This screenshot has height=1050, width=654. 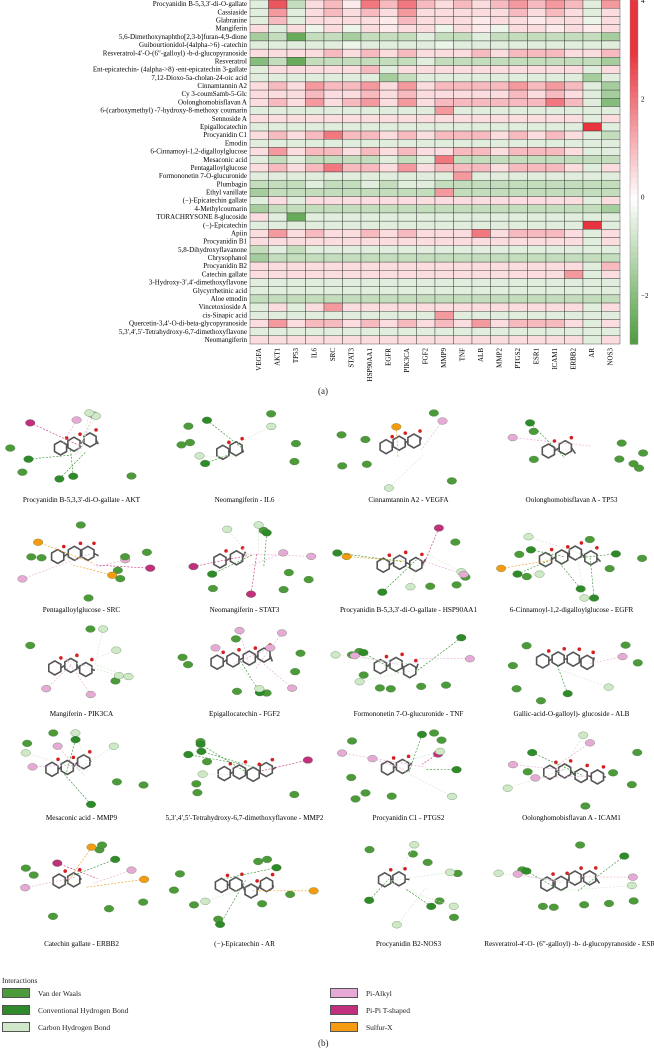 I want to click on docking-caption: Catechin gallate - ERBB2, so click(x=81, y=944).